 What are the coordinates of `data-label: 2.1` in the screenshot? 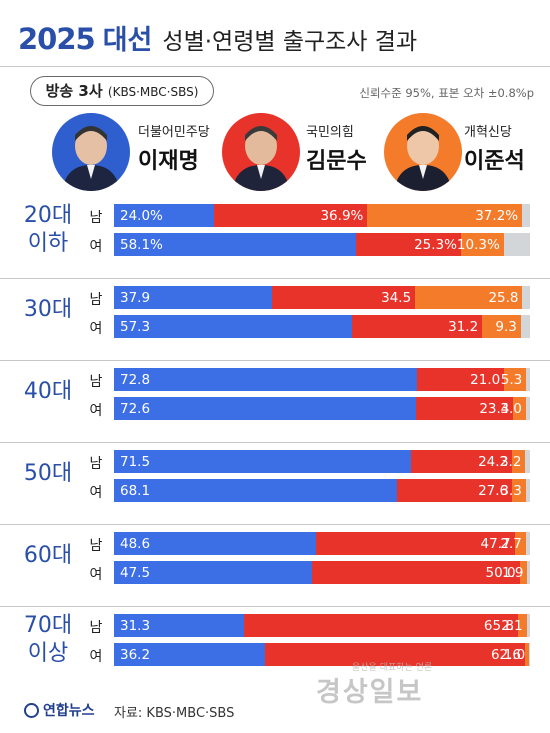 It's located at (512, 626).